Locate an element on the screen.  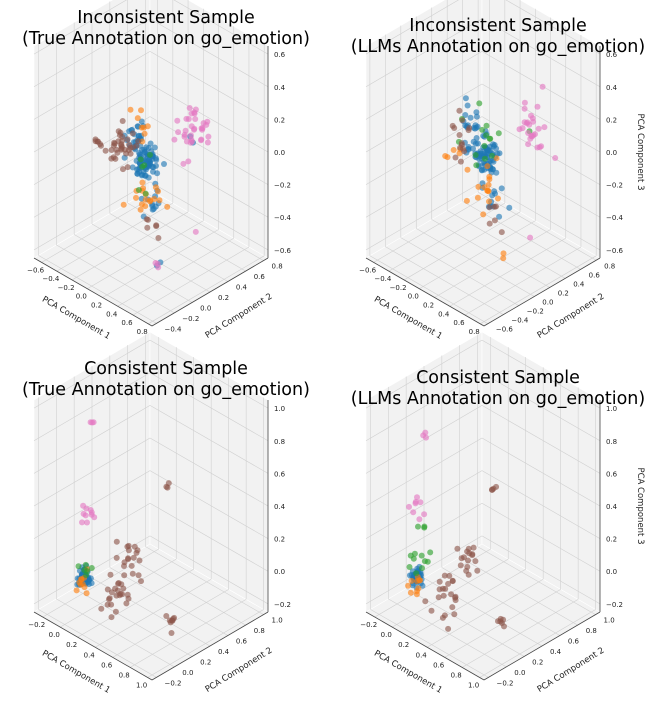
y-tick-label: −0.2 is located at coordinates (535, 312).